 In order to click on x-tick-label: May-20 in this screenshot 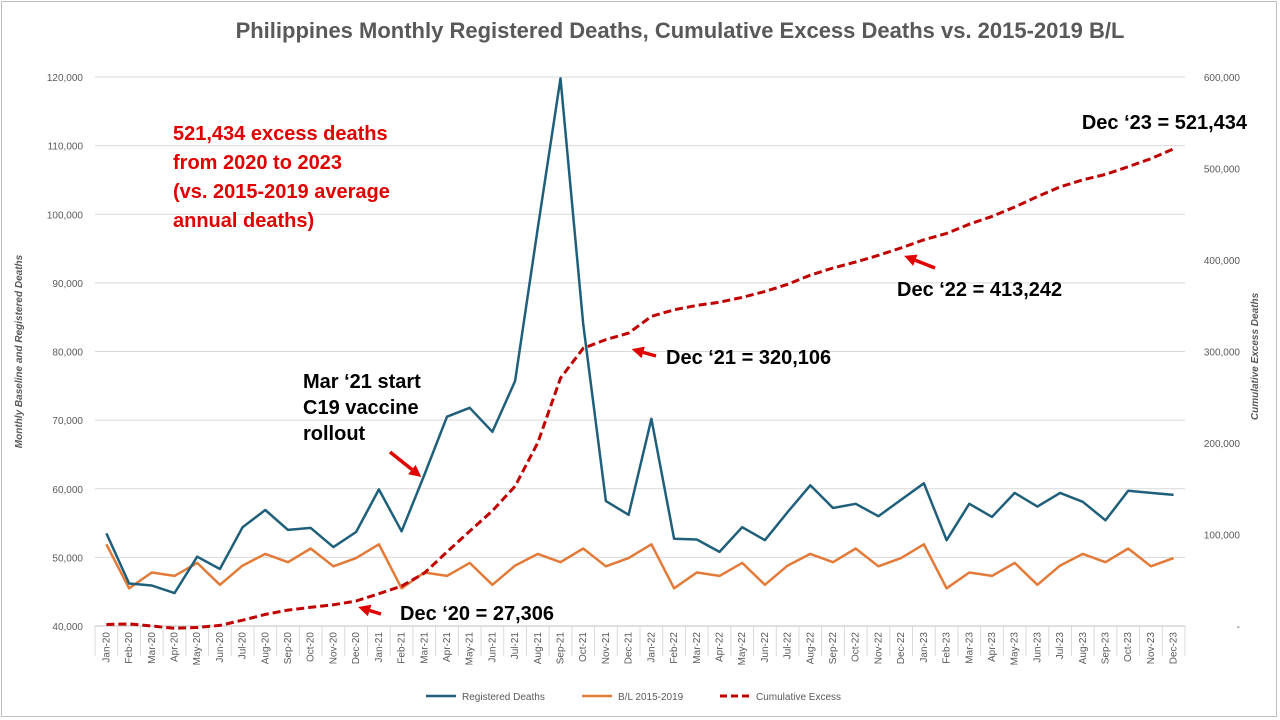, I will do `click(197, 649)`.